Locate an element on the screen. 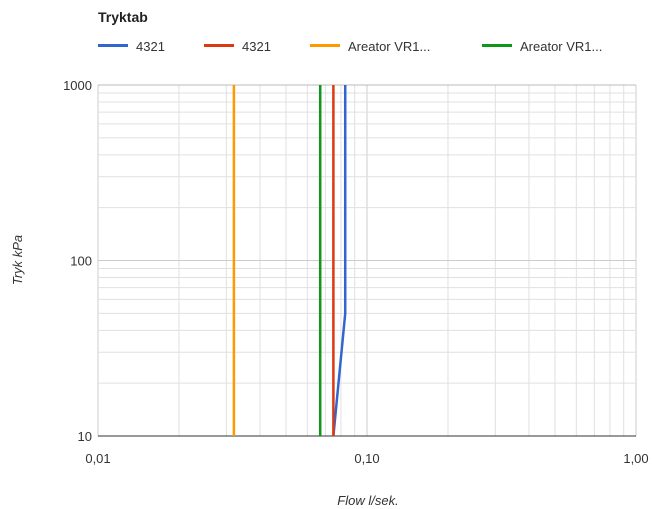 The image size is (654, 509). x-axis-title: Flow l/sek. is located at coordinates (367, 500).